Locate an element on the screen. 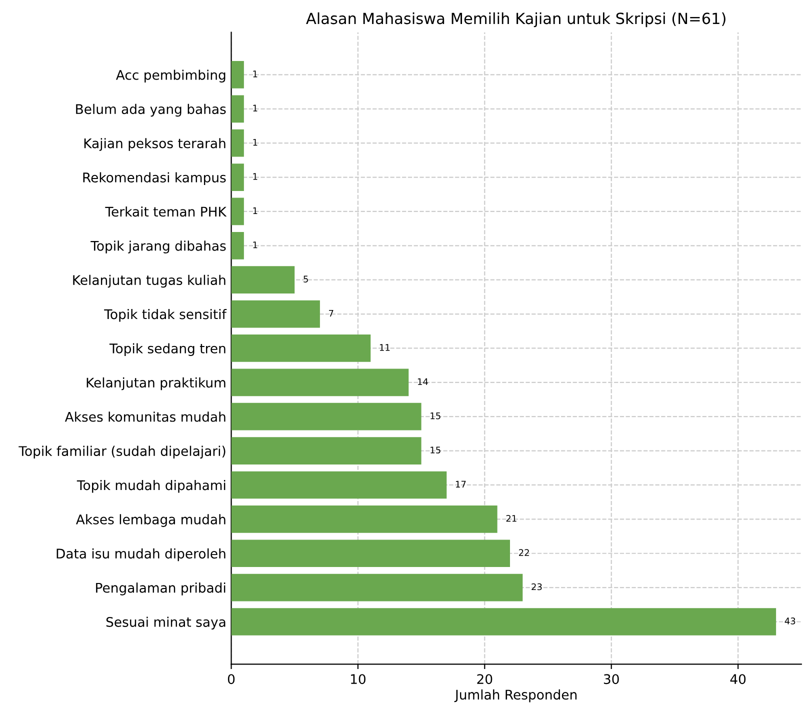 This screenshot has width=803, height=718. data-label: 22 is located at coordinates (523, 552).